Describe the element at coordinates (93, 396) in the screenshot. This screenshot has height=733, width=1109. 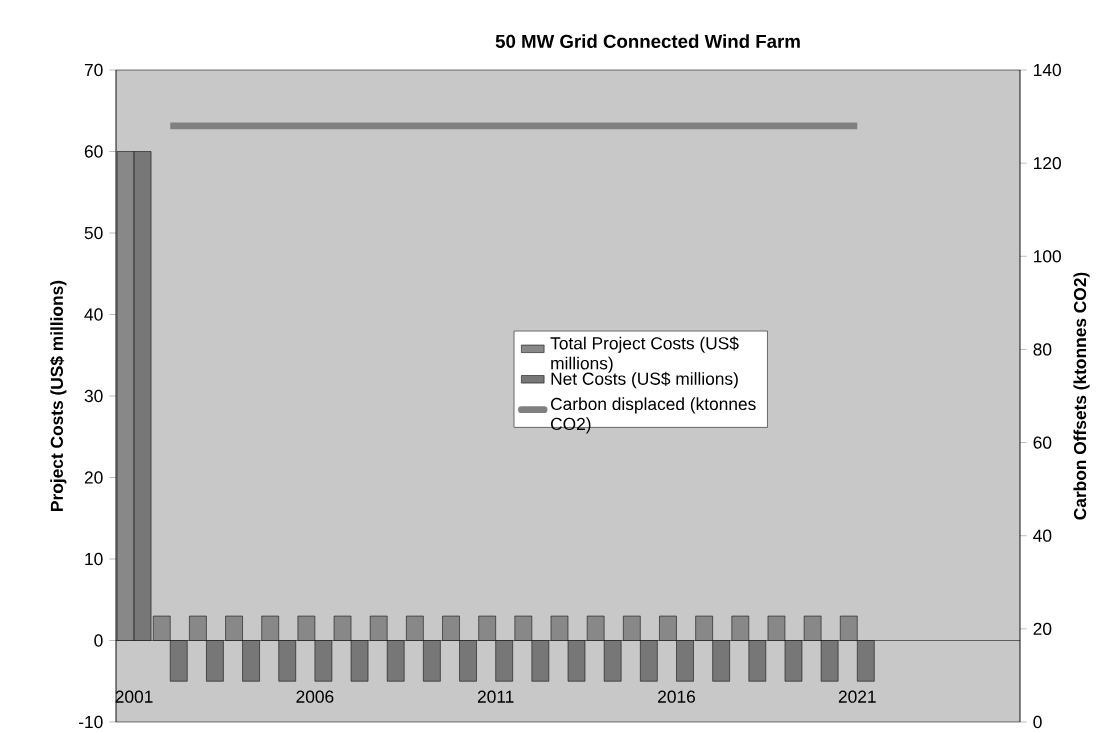
I see `y-tick-label: 30` at that location.